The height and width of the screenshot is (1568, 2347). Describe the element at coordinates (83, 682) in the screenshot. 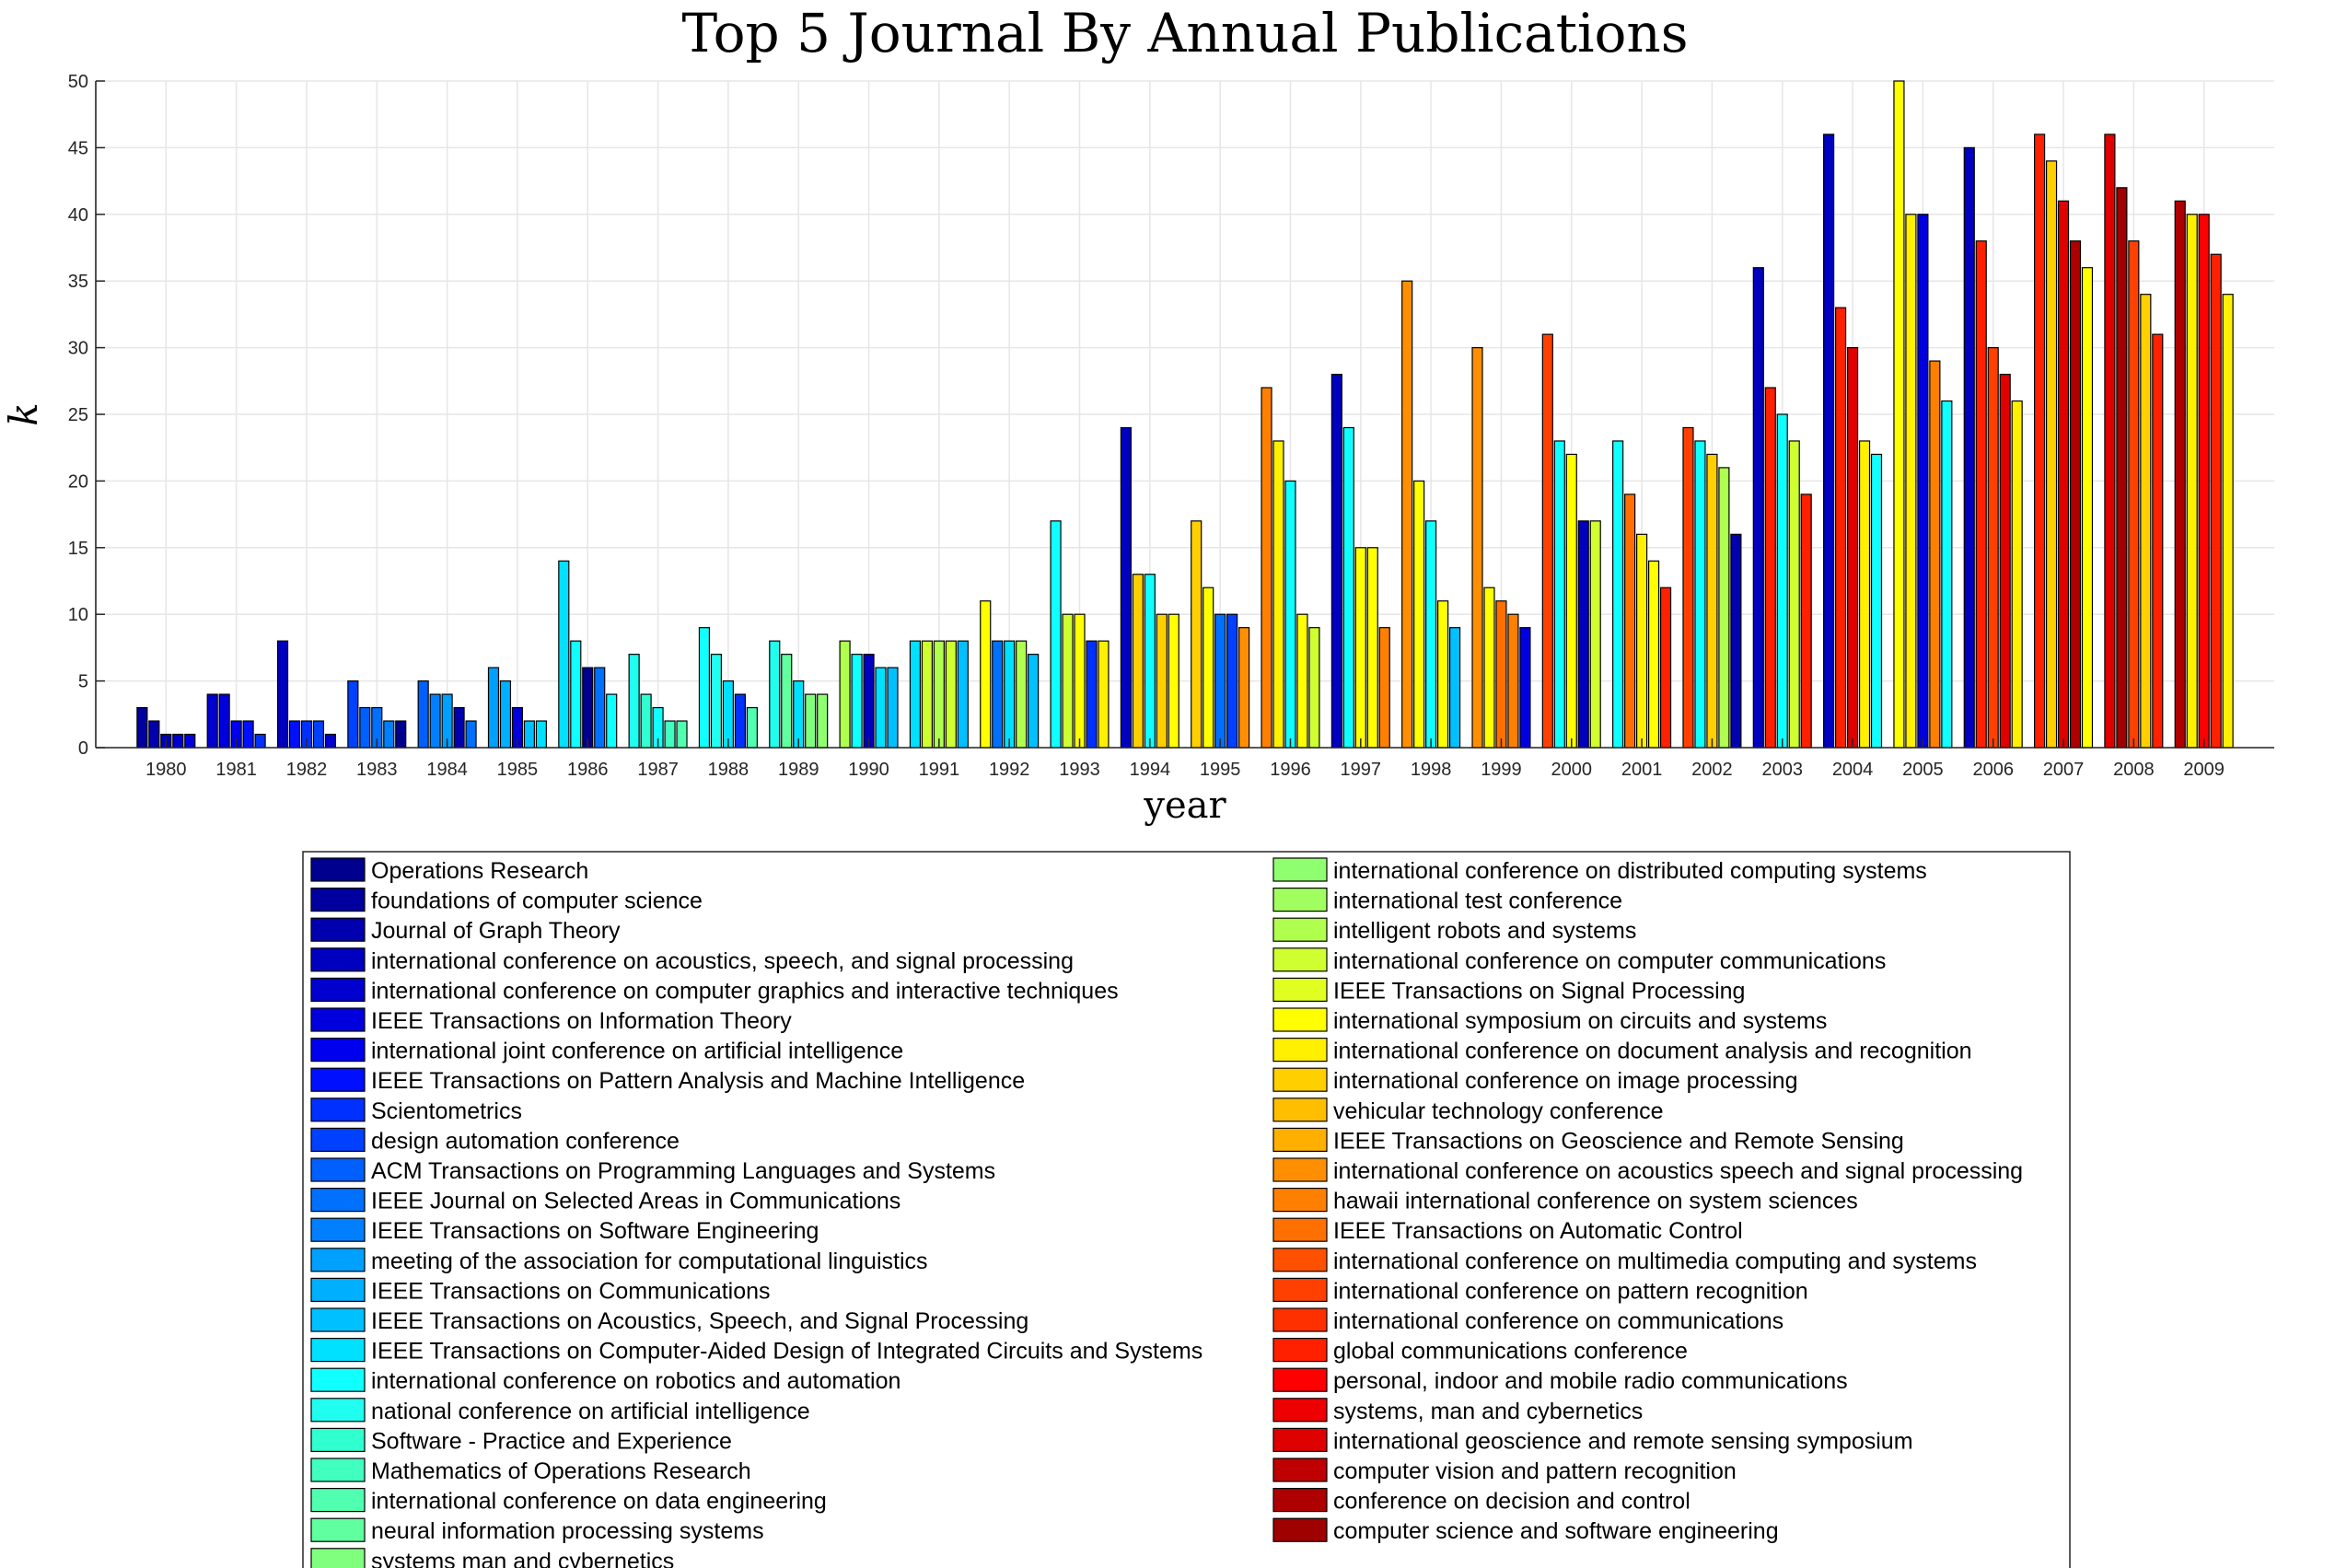

I see `y-tick-label: 5` at that location.